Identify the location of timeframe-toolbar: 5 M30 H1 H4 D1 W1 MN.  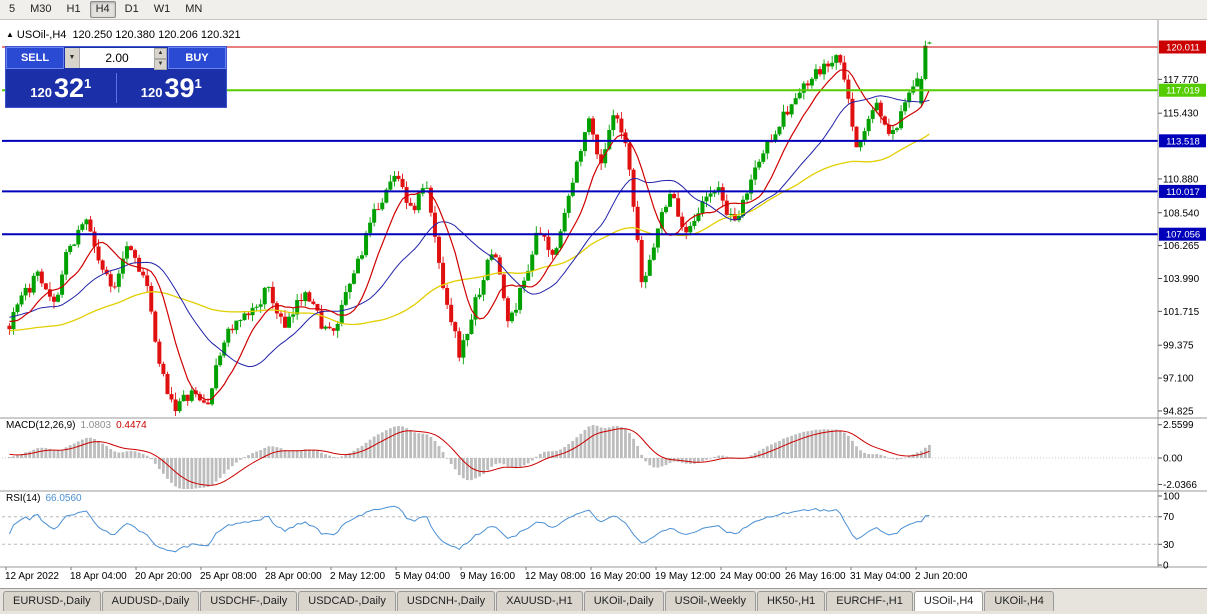
(603, 10).